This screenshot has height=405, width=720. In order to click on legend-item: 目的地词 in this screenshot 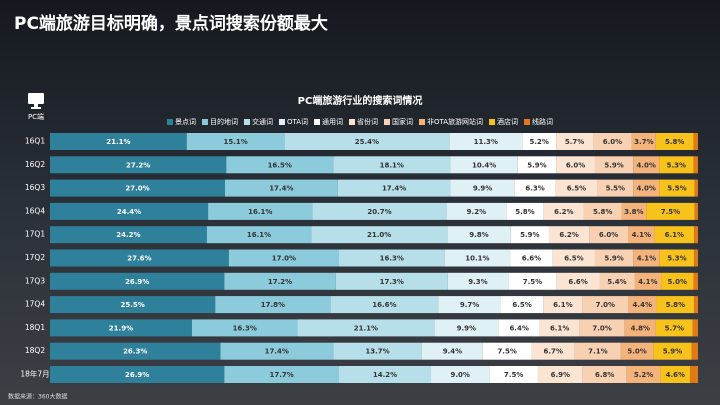, I will do `click(219, 121)`.